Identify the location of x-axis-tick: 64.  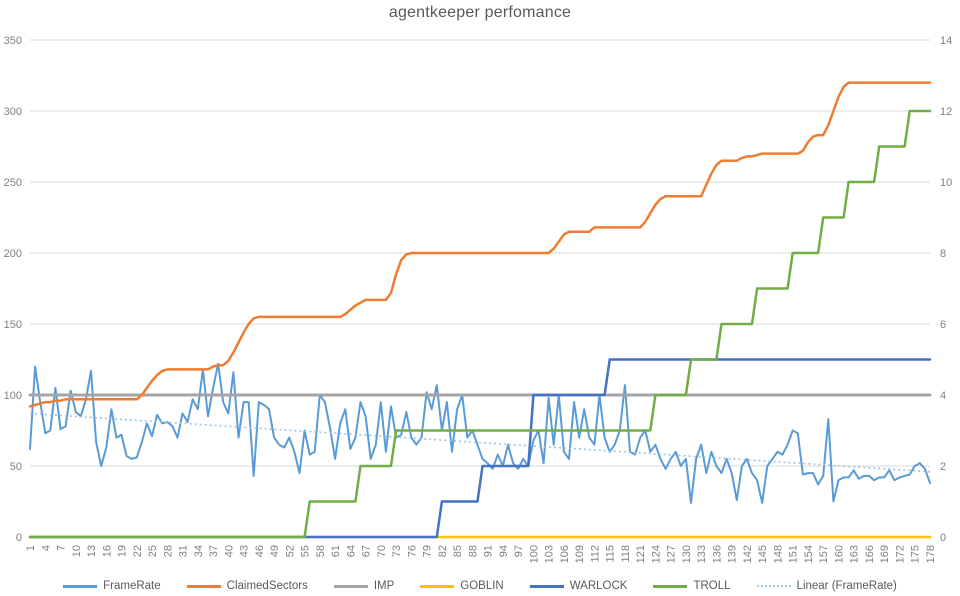
(351, 551).